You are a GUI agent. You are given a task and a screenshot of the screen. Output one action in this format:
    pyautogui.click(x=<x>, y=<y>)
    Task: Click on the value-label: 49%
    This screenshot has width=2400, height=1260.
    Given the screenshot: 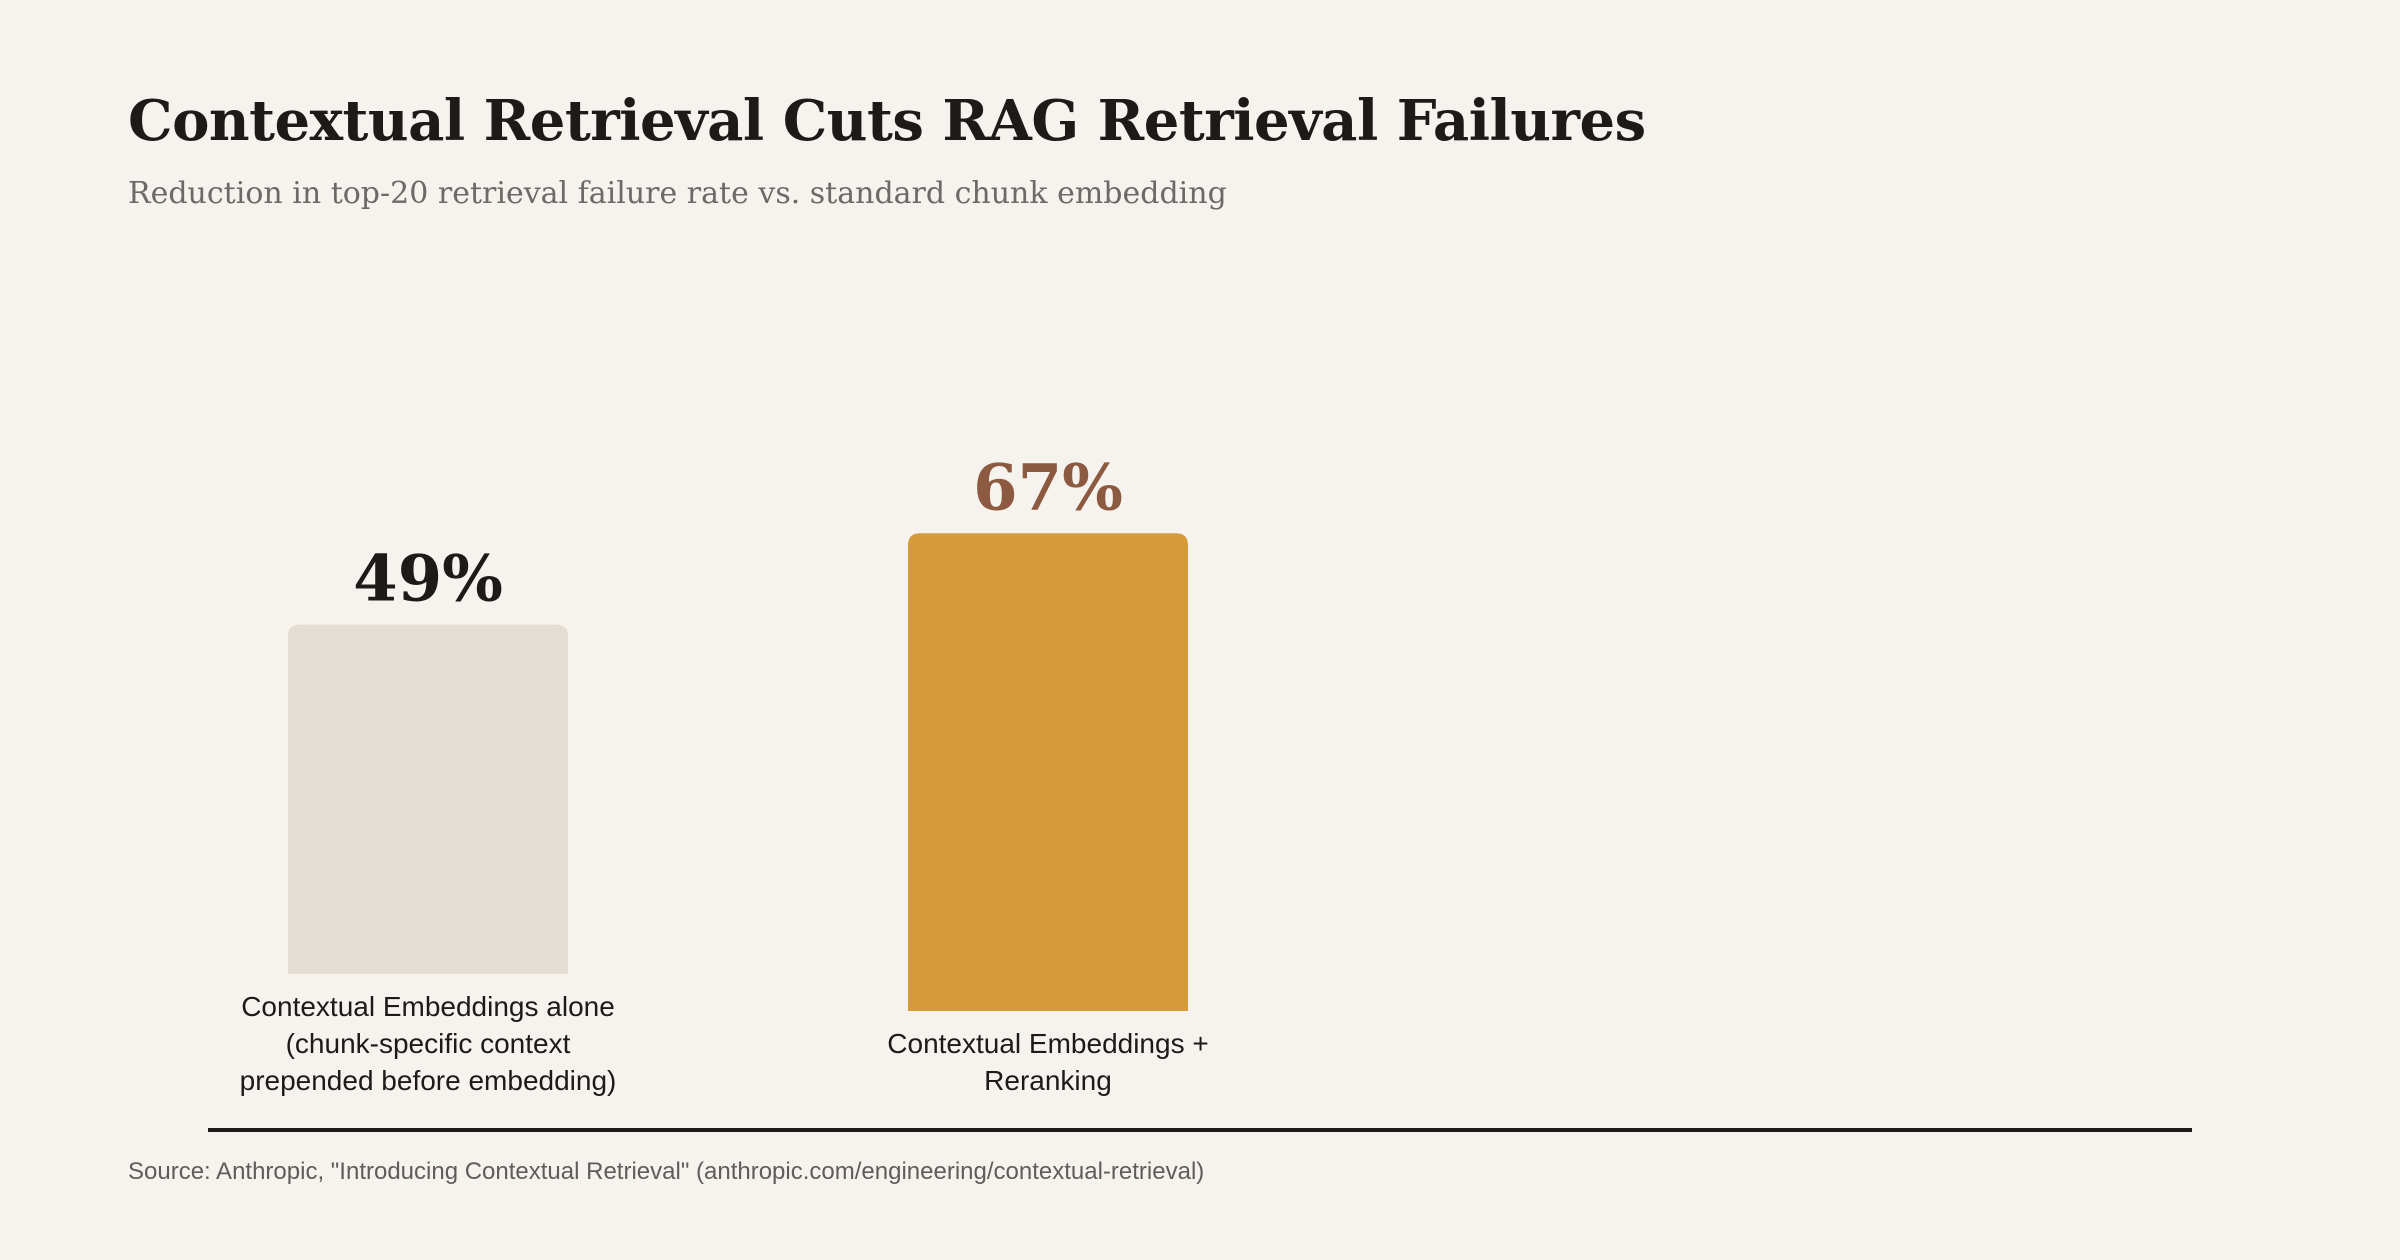 What is the action you would take?
    pyautogui.click(x=428, y=579)
    